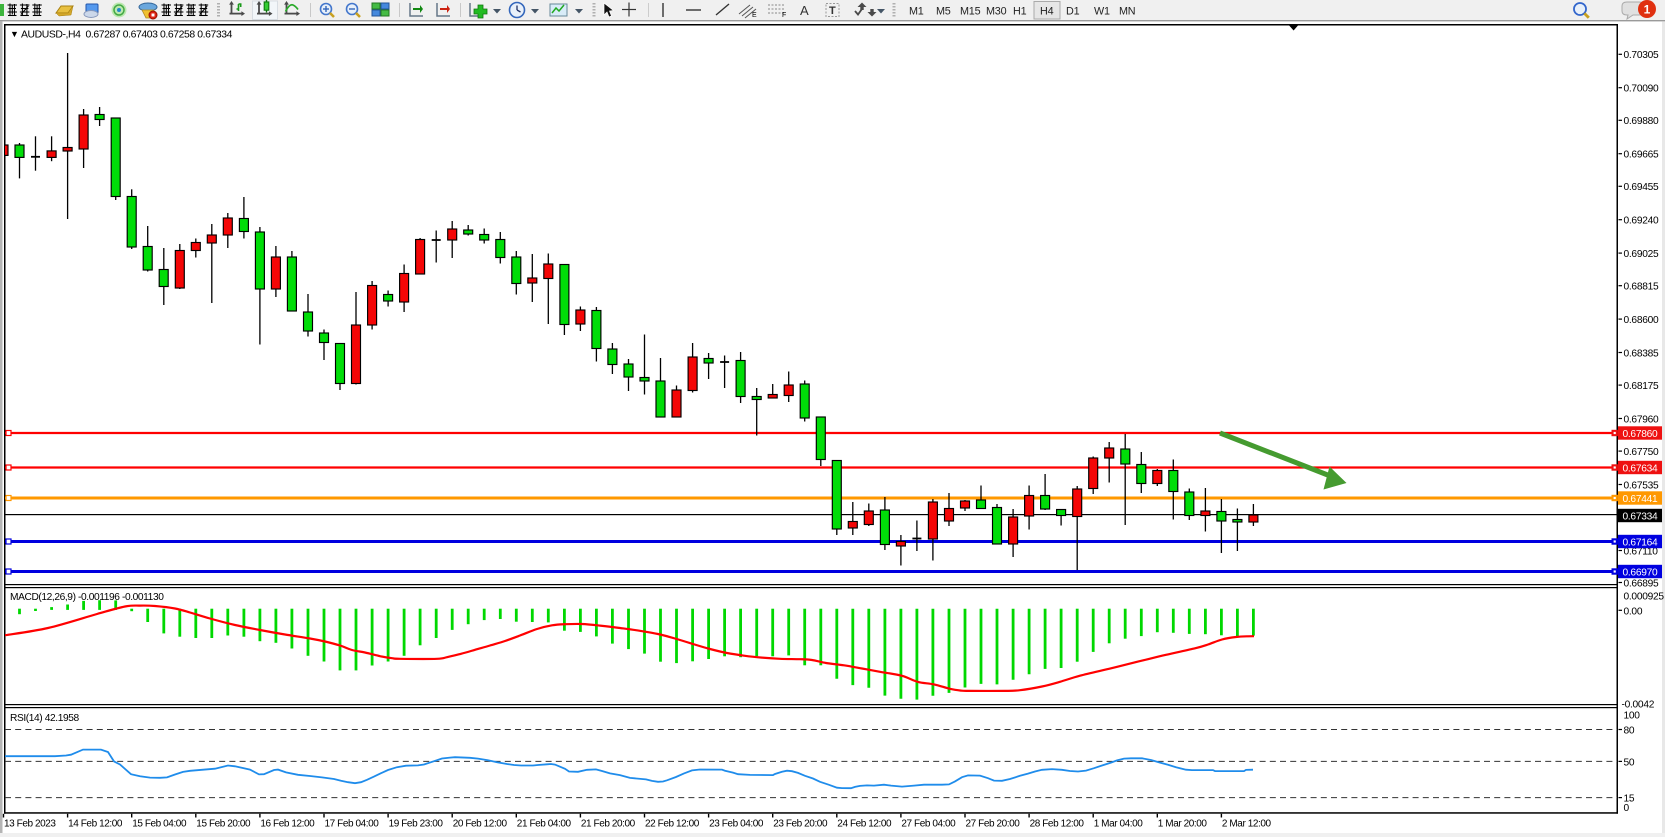  What do you see at coordinates (916, 12) in the screenshot?
I see `svg-text: M1` at bounding box center [916, 12].